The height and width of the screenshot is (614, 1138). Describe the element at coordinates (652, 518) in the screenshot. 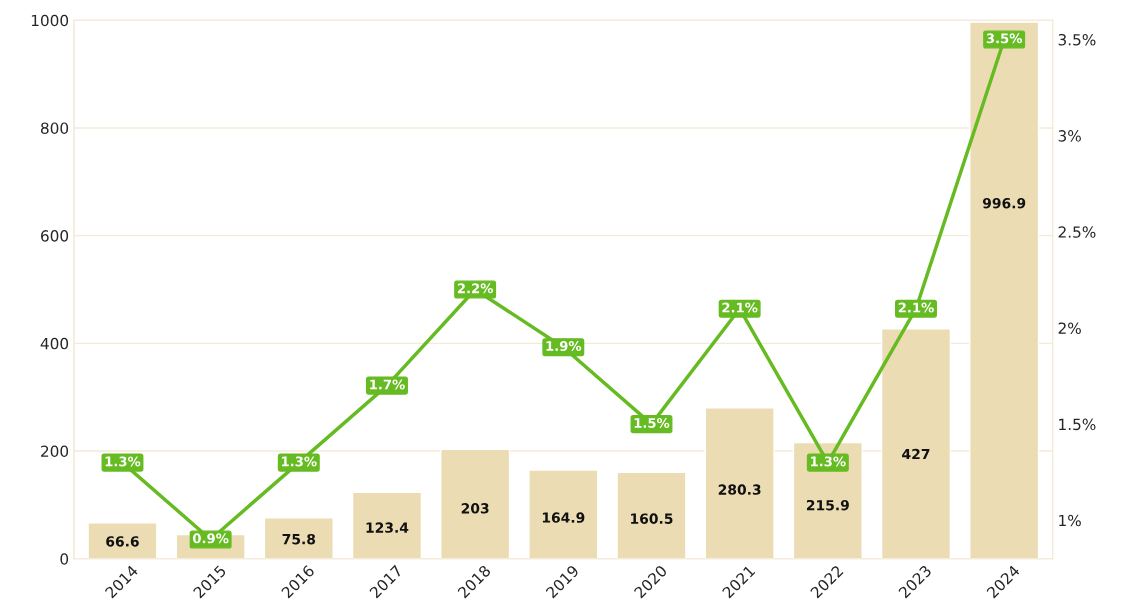

I see `data-label: 160.5` at that location.